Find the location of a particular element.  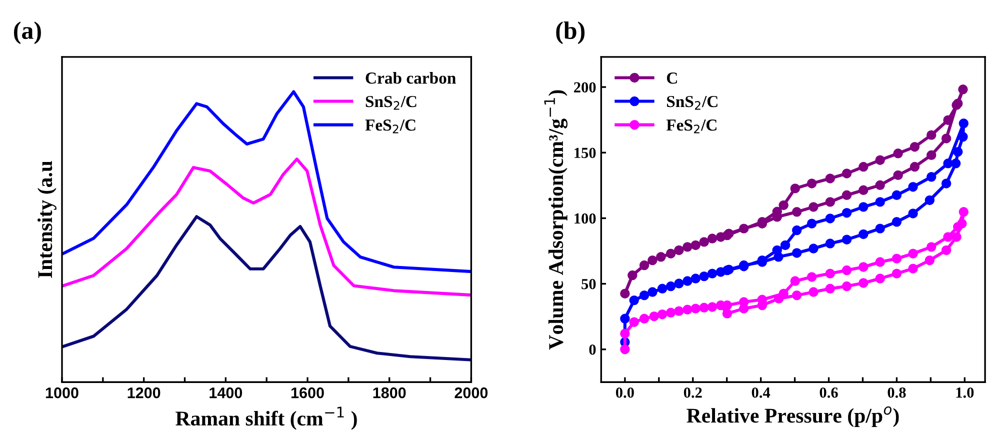

y-tick-label: 0 is located at coordinates (592, 349).